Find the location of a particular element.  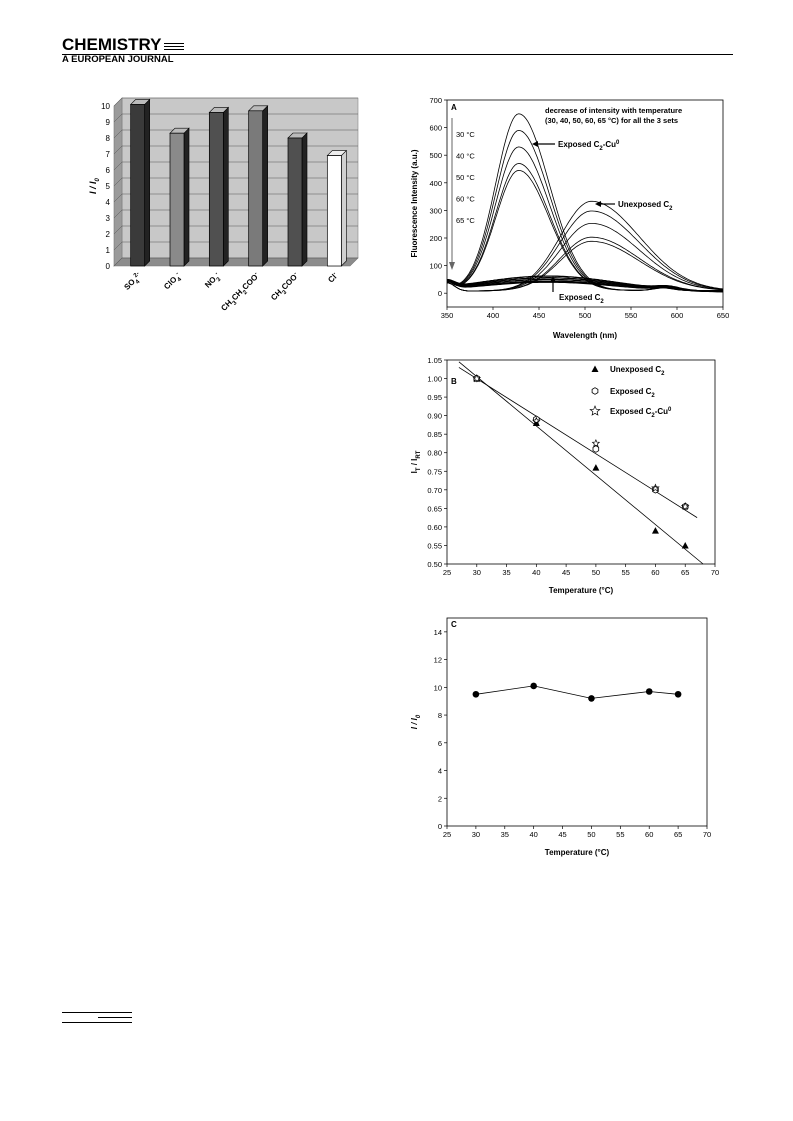

x-category-label: CH3COO- is located at coordinates (285, 287).